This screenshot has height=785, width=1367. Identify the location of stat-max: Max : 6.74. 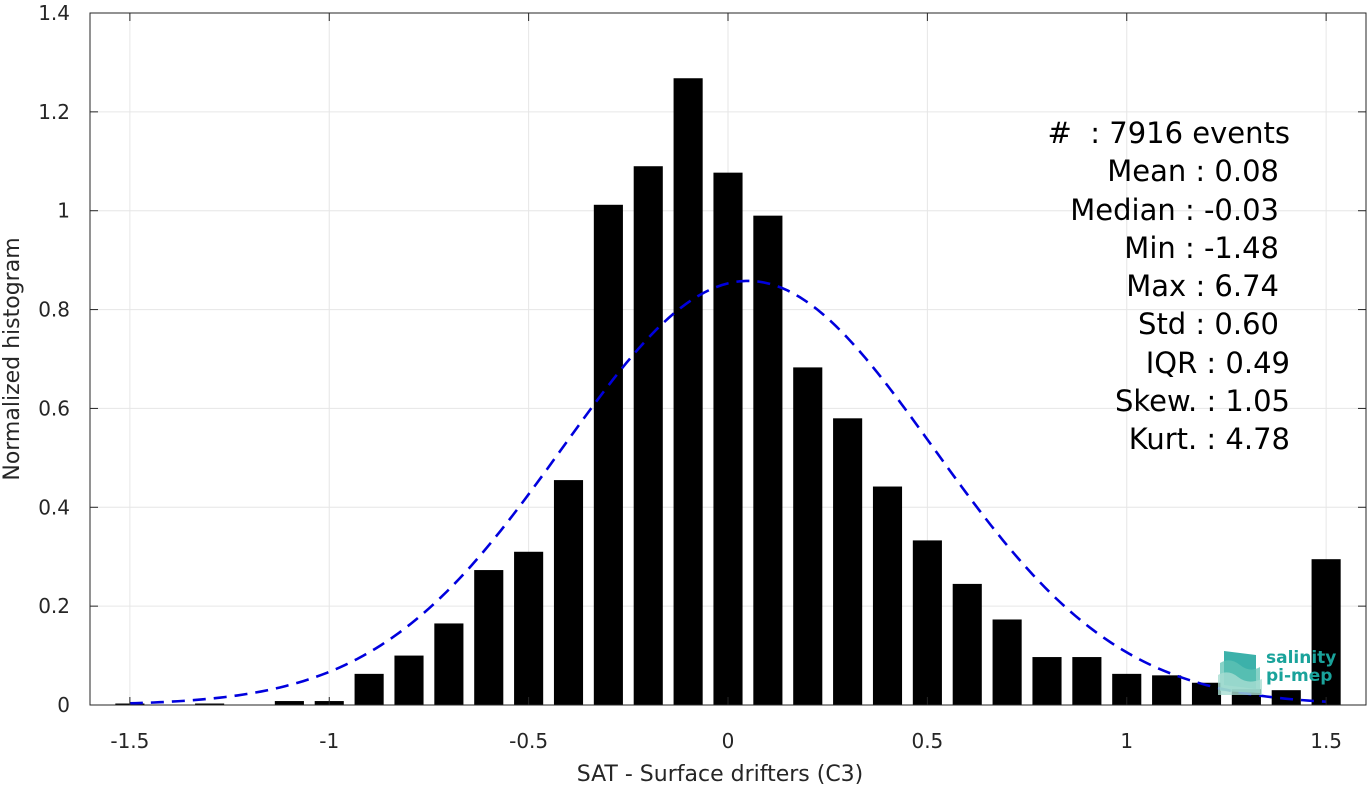
(1202, 286).